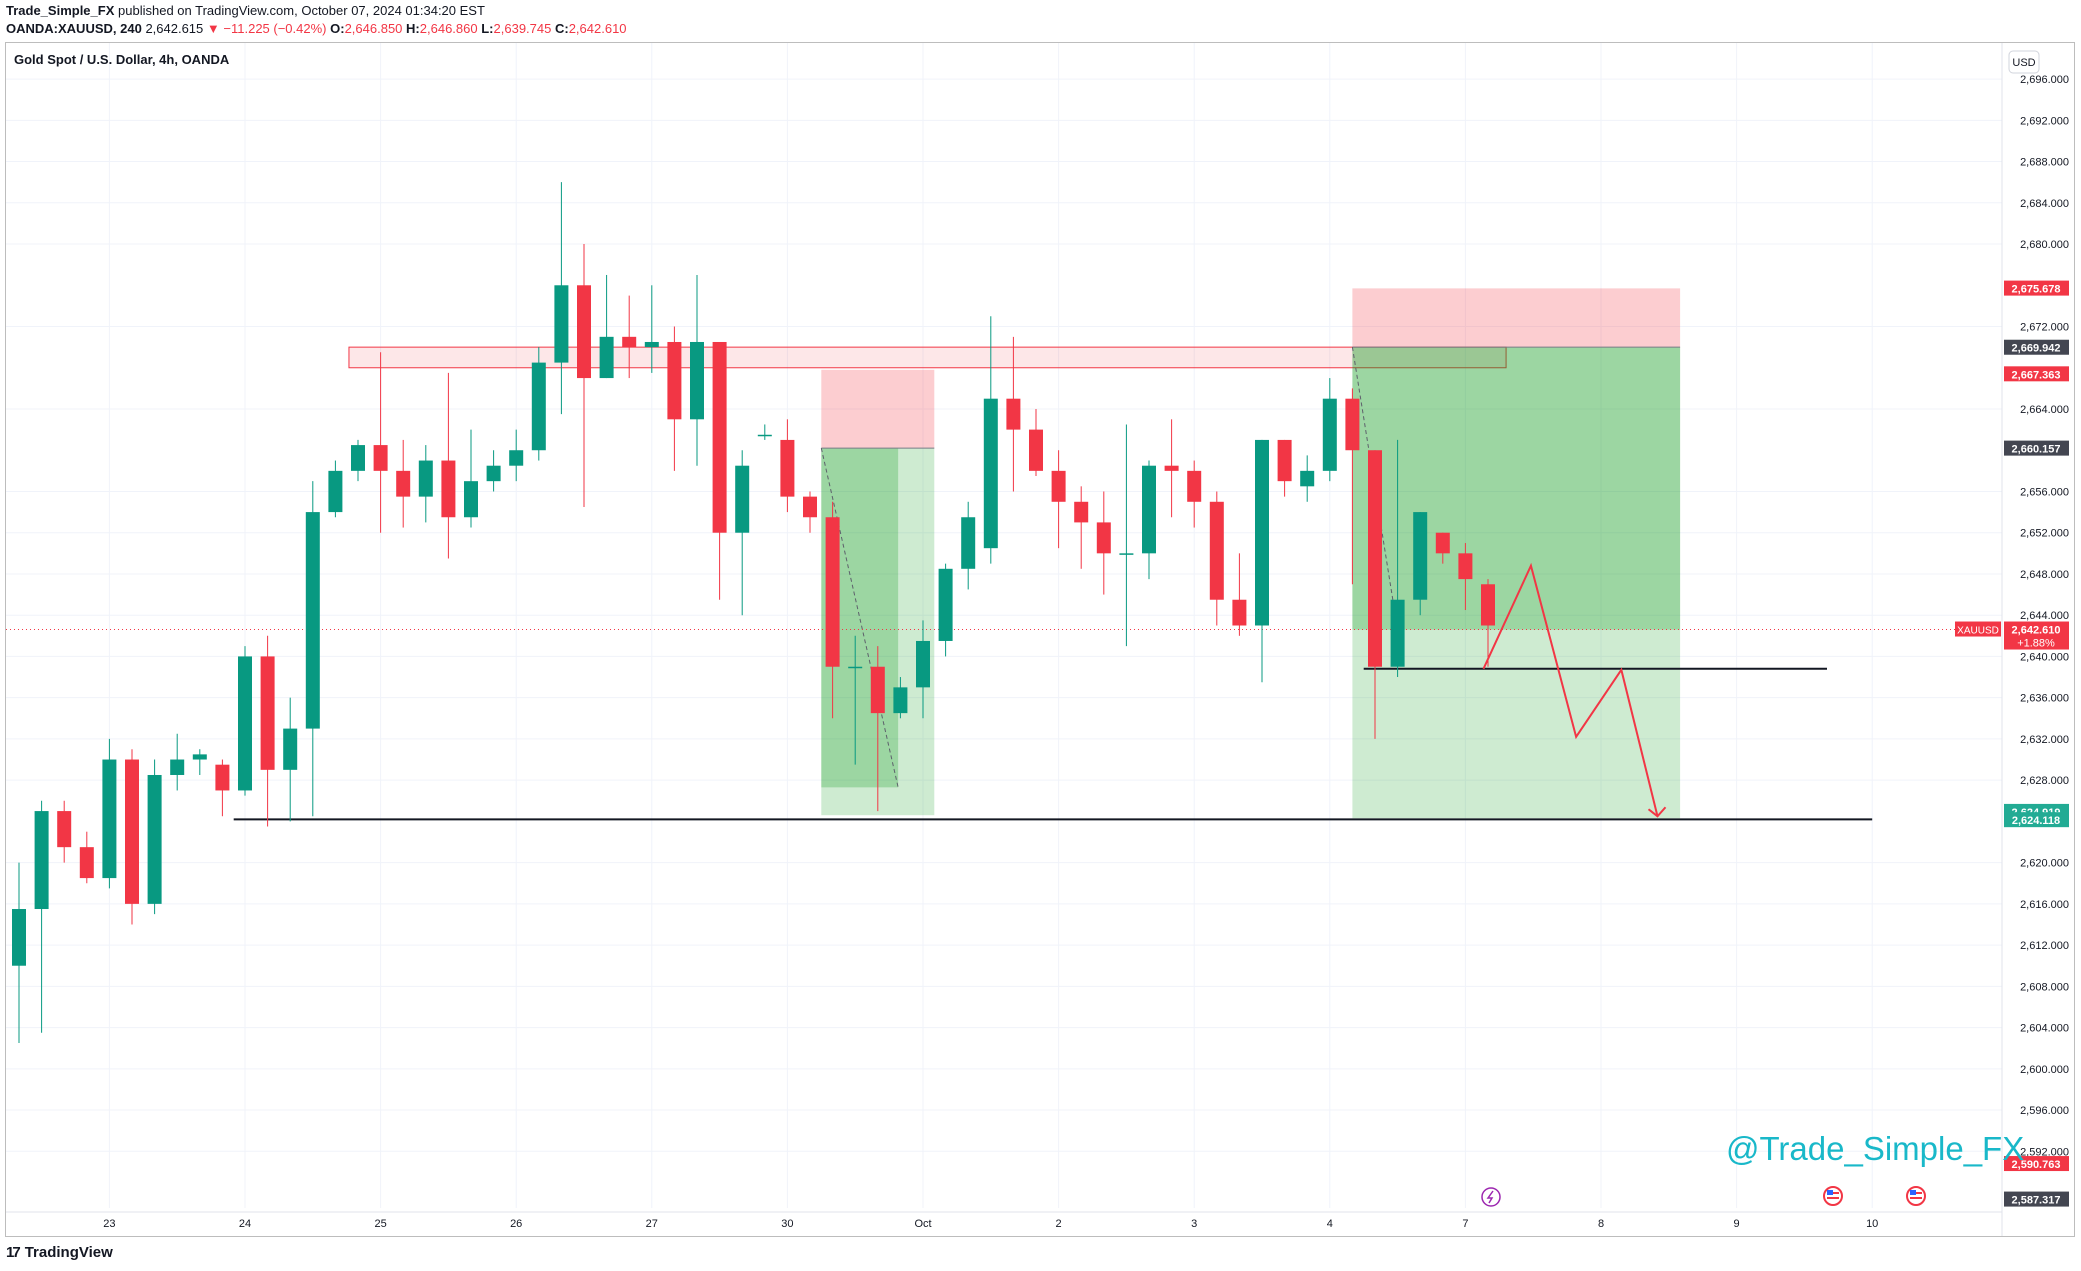 Image resolution: width=2081 pixels, height=1271 pixels. Describe the element at coordinates (2044, 740) in the screenshot. I see `y-tick-label: 2,632.000` at that location.